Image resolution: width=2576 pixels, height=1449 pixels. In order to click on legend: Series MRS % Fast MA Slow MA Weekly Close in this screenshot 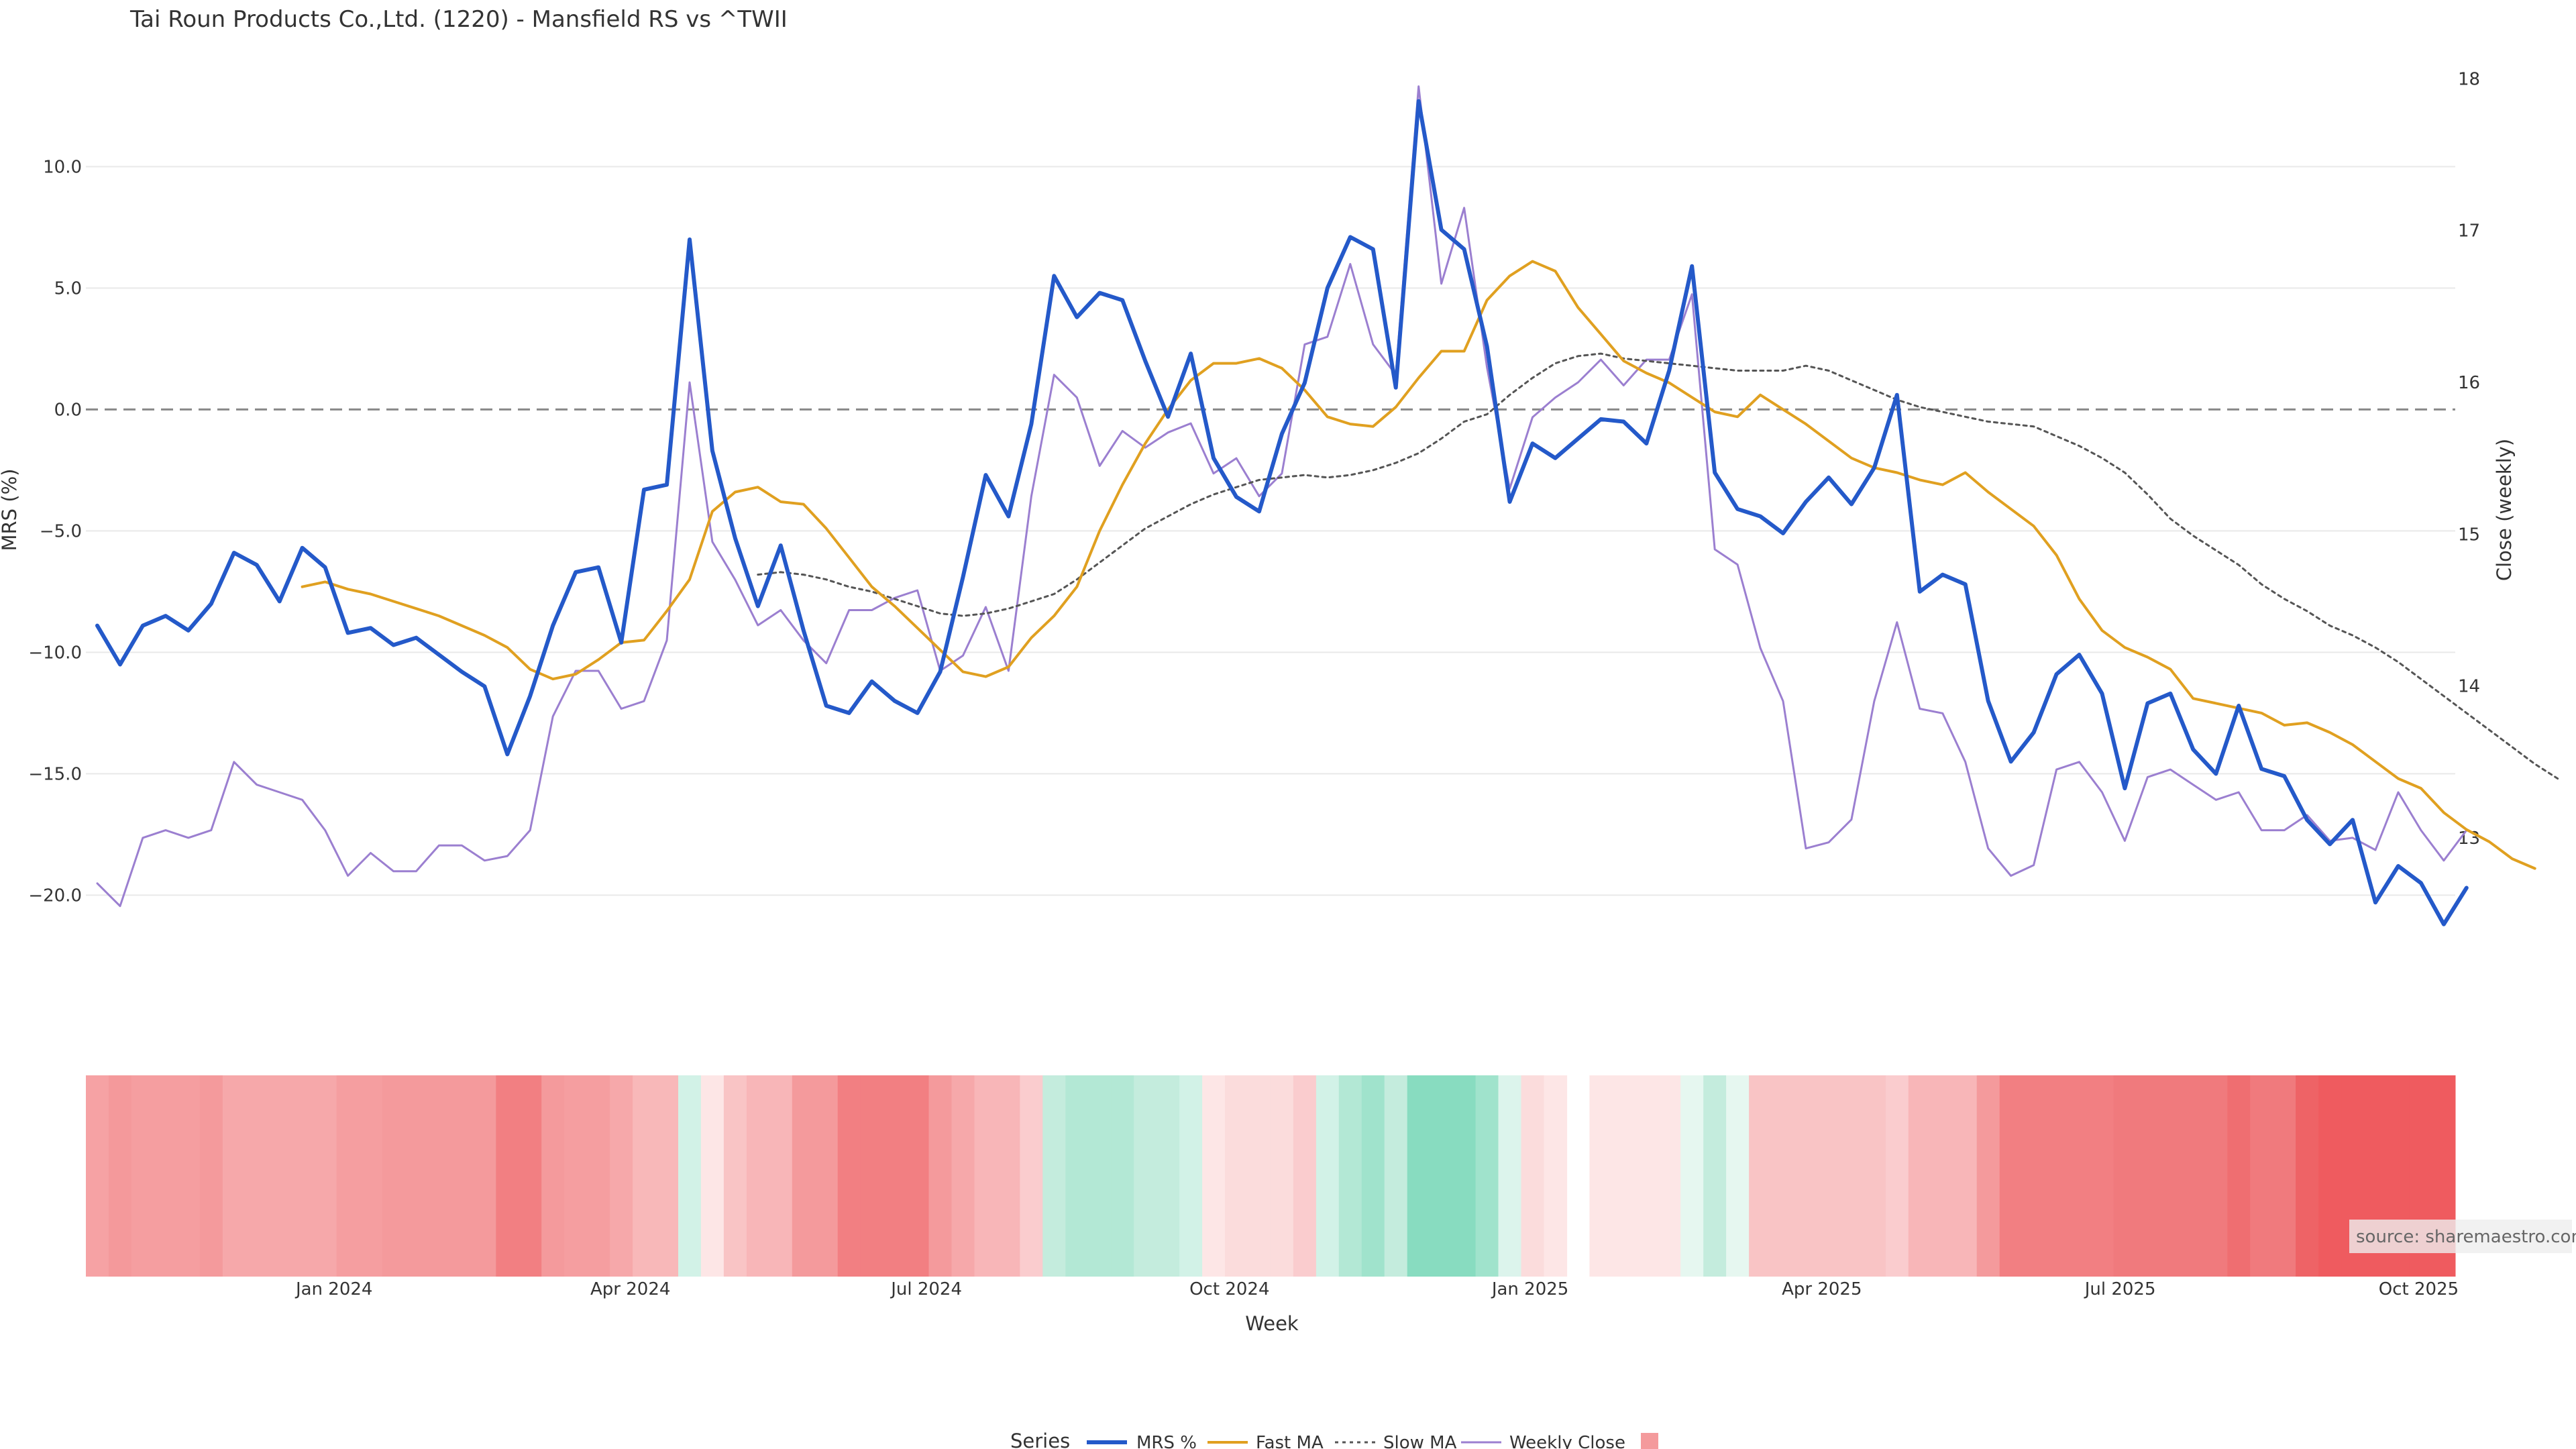, I will do `click(1334, 1439)`.